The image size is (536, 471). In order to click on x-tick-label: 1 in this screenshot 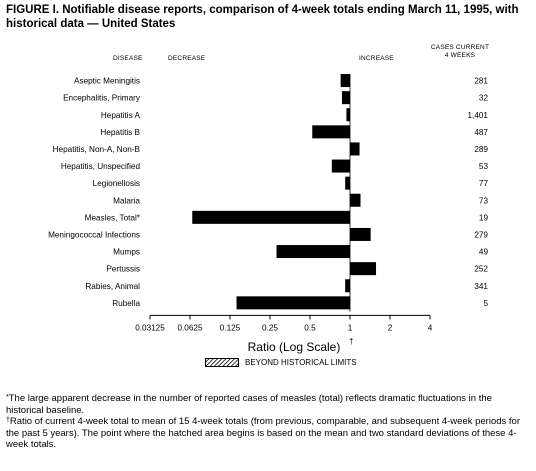, I will do `click(350, 327)`.